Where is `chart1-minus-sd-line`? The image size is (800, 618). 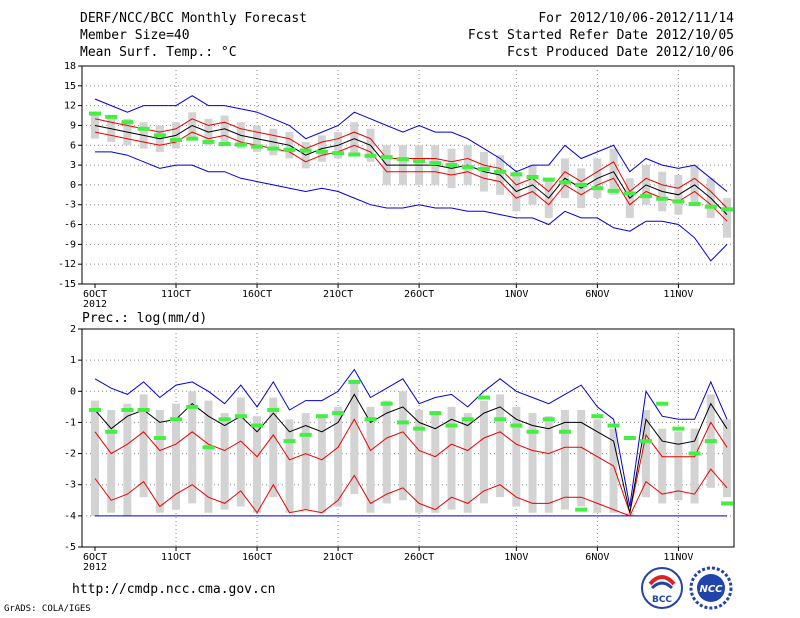
chart1-minus-sd-line is located at coordinates (411, 176).